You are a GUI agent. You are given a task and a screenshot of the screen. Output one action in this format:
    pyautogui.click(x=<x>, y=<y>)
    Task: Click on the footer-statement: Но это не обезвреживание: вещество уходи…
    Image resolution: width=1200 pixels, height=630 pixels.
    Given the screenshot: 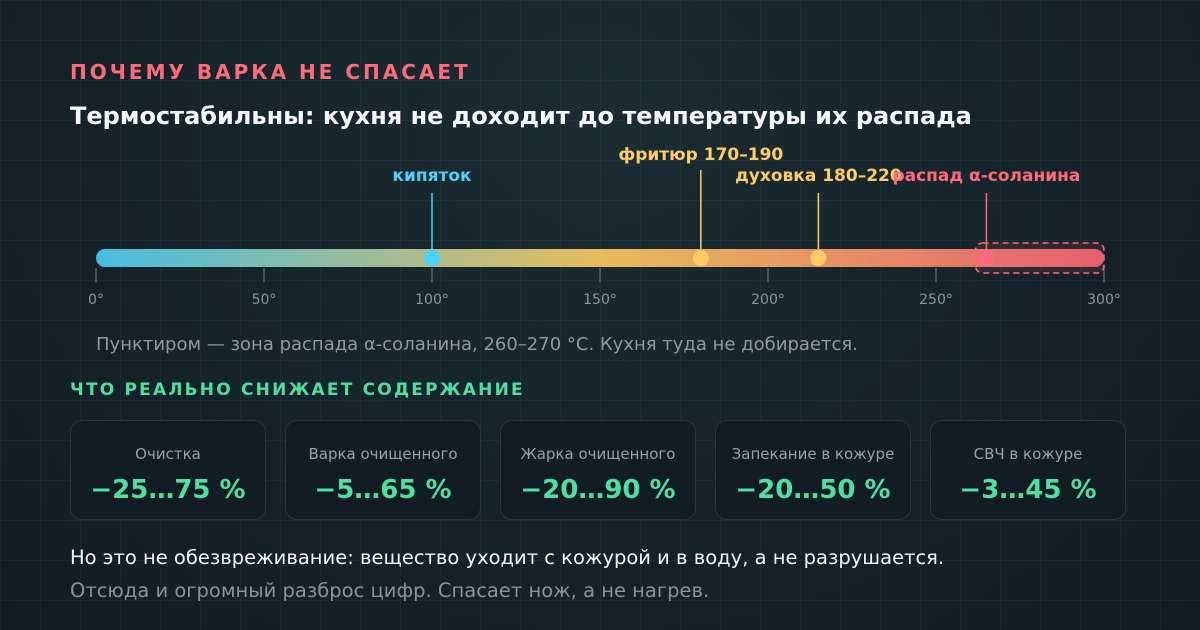 What is the action you would take?
    pyautogui.click(x=507, y=557)
    